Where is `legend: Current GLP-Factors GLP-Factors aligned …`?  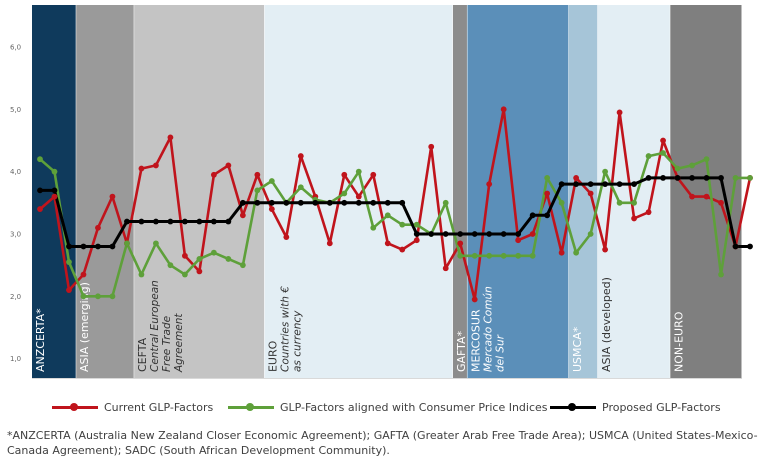 legend: Current GLP-Factors GLP-Factors aligned … is located at coordinates (384, 407).